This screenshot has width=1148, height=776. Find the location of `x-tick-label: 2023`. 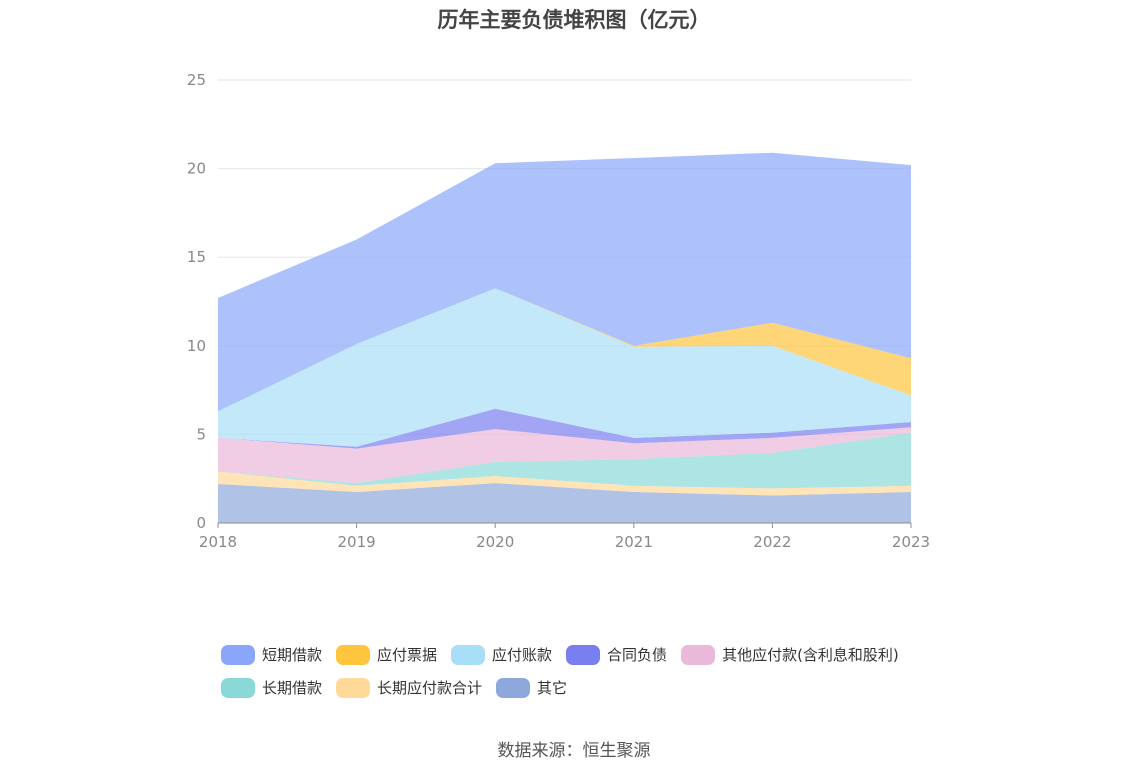

x-tick-label: 2023 is located at coordinates (911, 542).